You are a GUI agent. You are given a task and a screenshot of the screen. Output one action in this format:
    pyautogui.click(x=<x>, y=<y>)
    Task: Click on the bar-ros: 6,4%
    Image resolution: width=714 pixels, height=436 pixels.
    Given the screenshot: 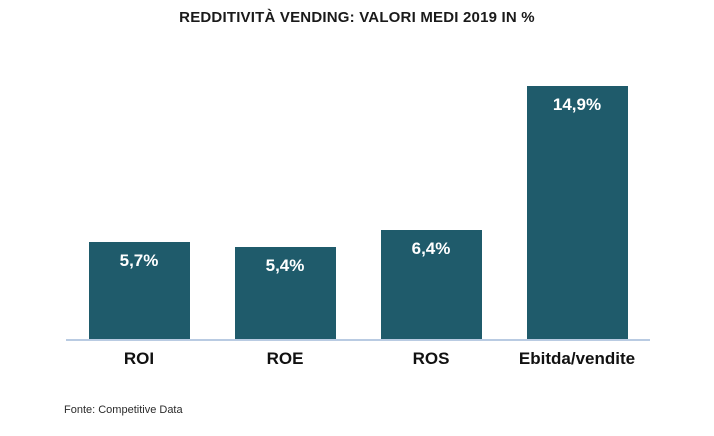 What is the action you would take?
    pyautogui.click(x=431, y=284)
    